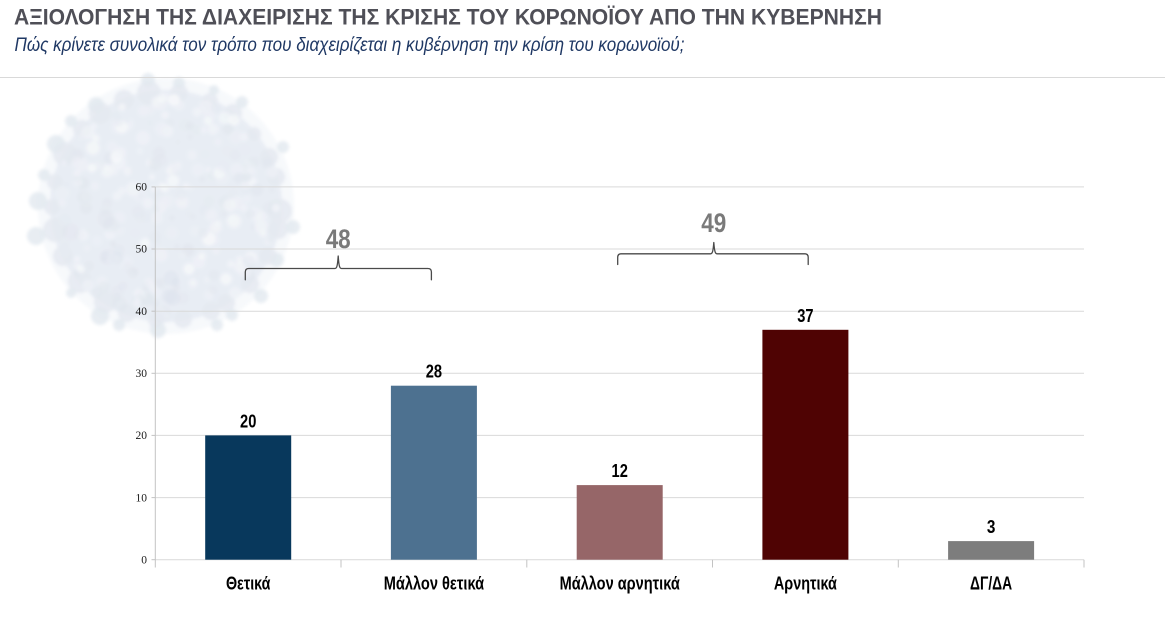 The height and width of the screenshot is (619, 1165). What do you see at coordinates (142, 188) in the screenshot?
I see `svg-text: 60` at bounding box center [142, 188].